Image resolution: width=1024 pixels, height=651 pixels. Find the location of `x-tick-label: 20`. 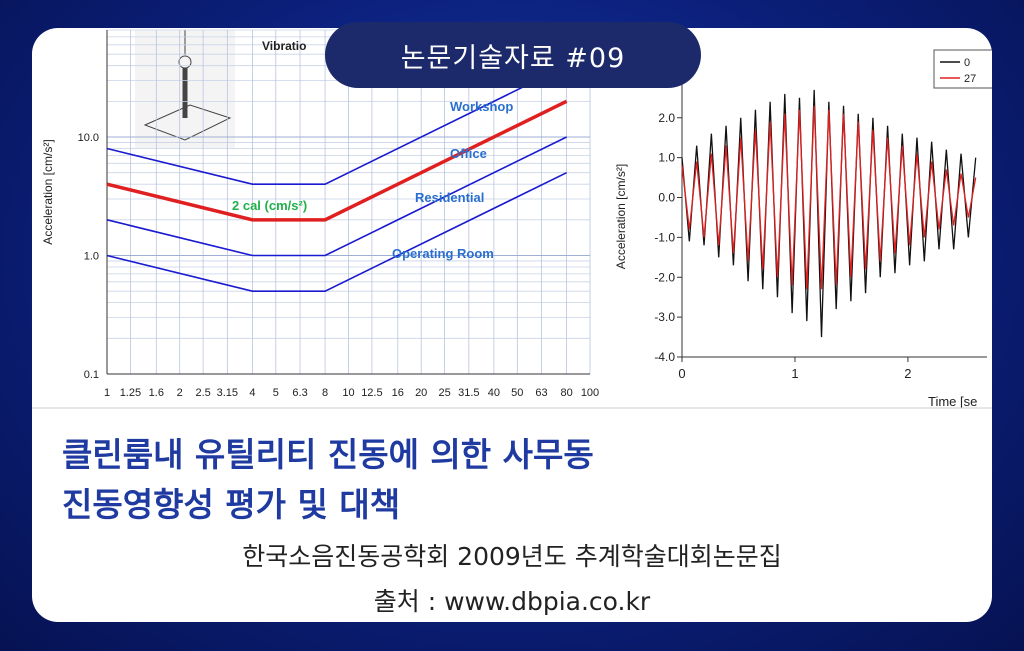

x-tick-label: 20 is located at coordinates (421, 393).